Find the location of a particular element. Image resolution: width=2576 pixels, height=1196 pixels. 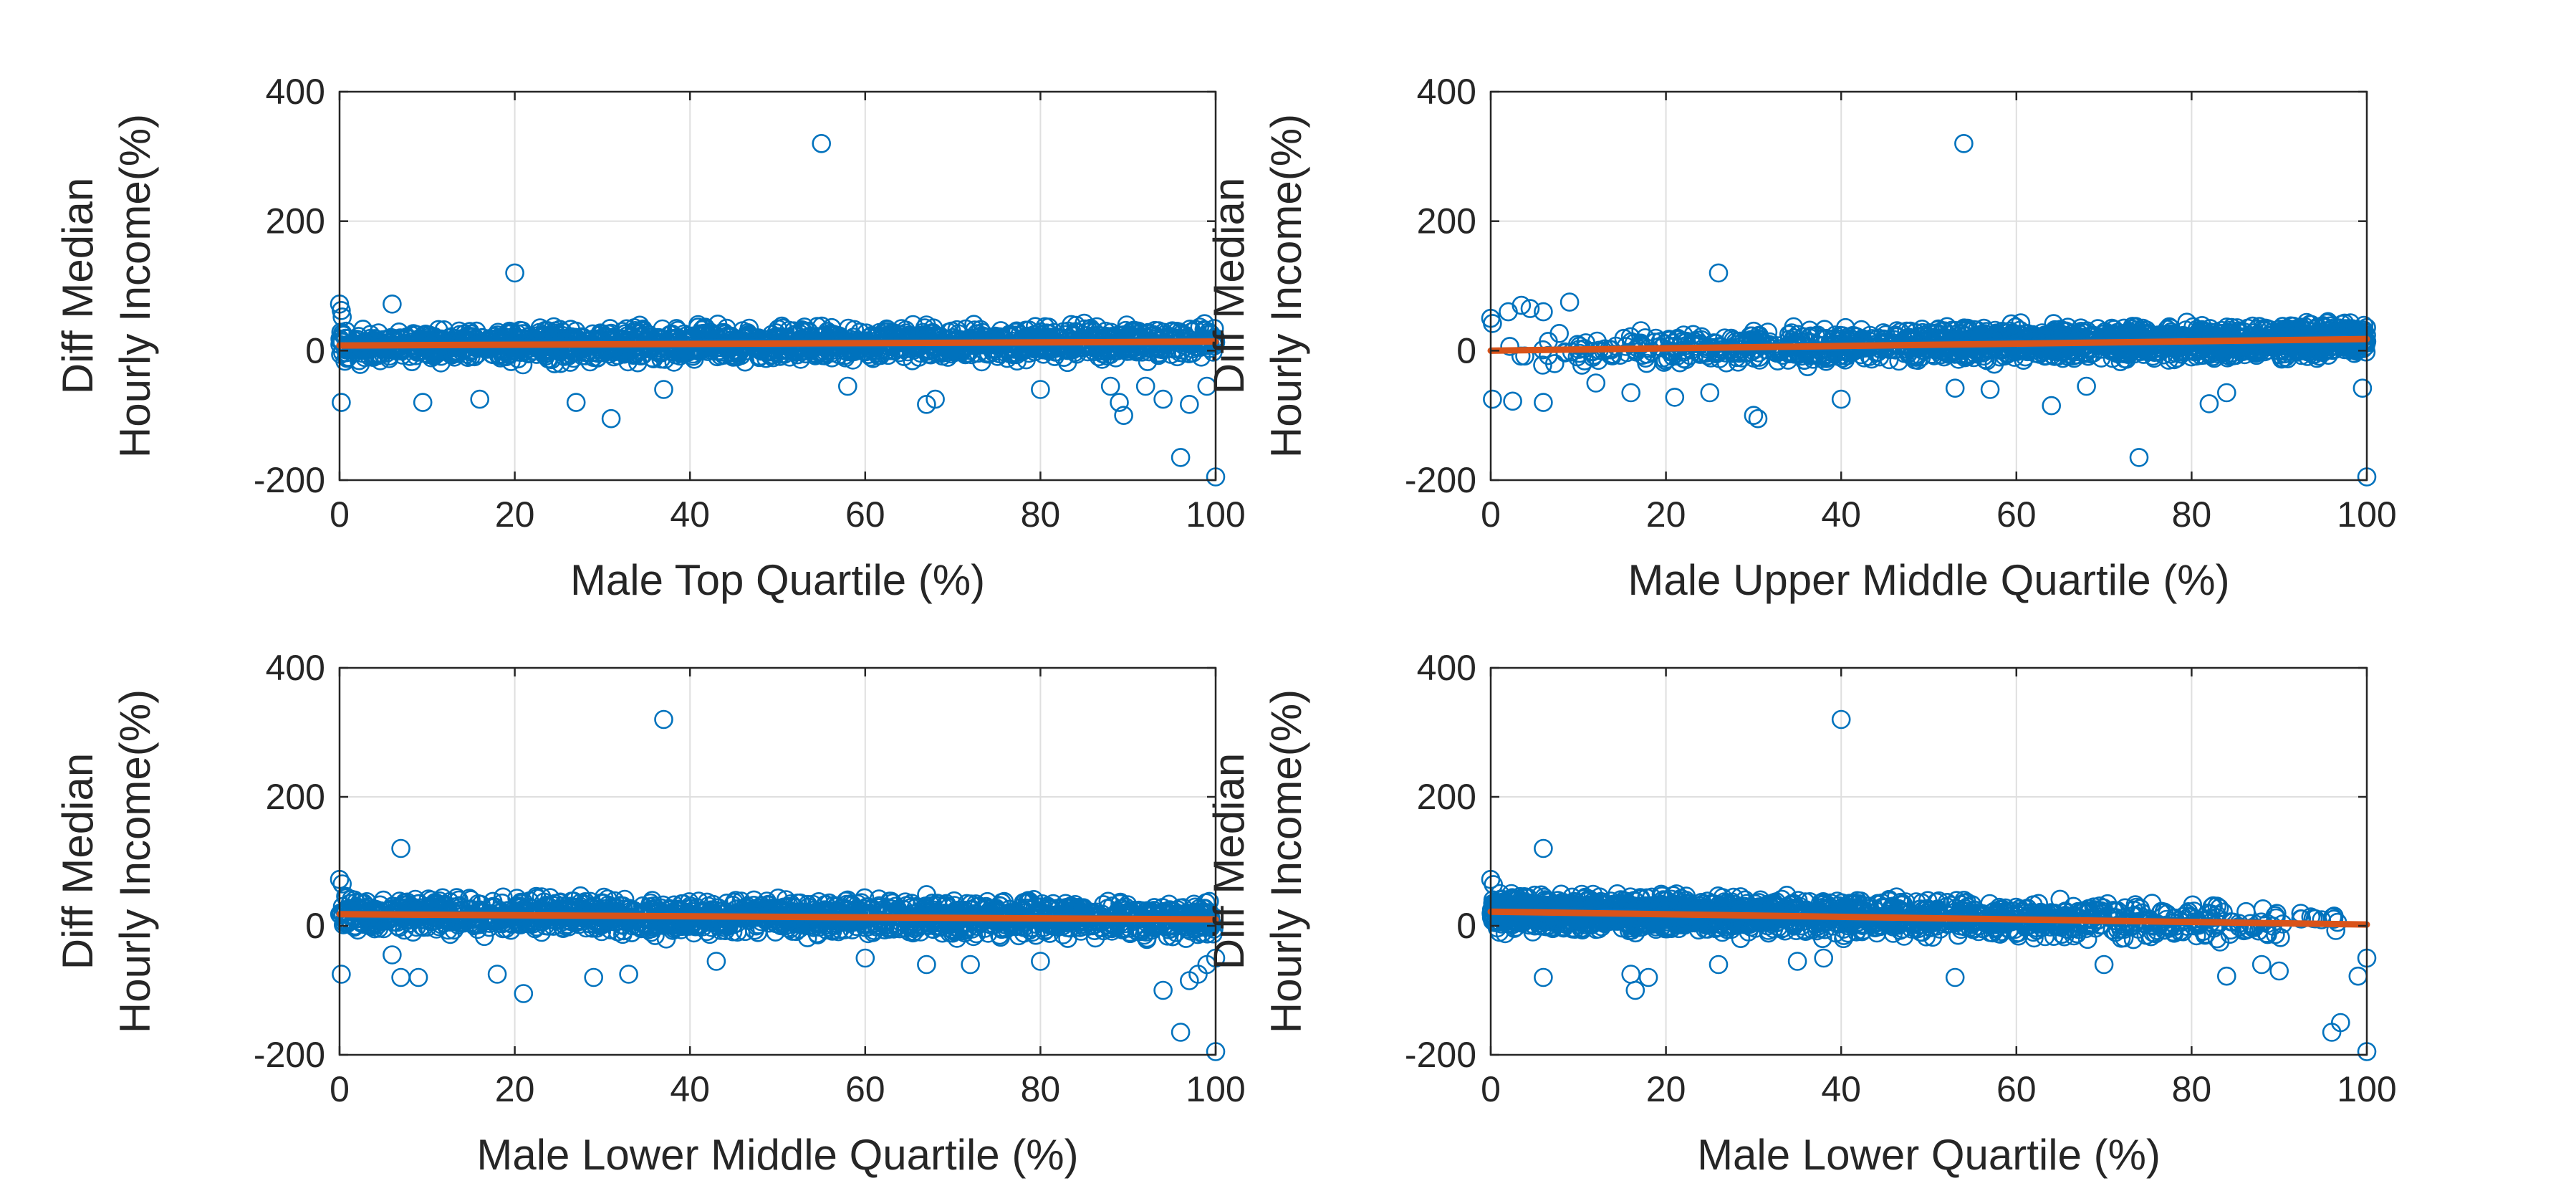

x-axis-label: Male Top Quartile (%) is located at coordinates (777, 580).